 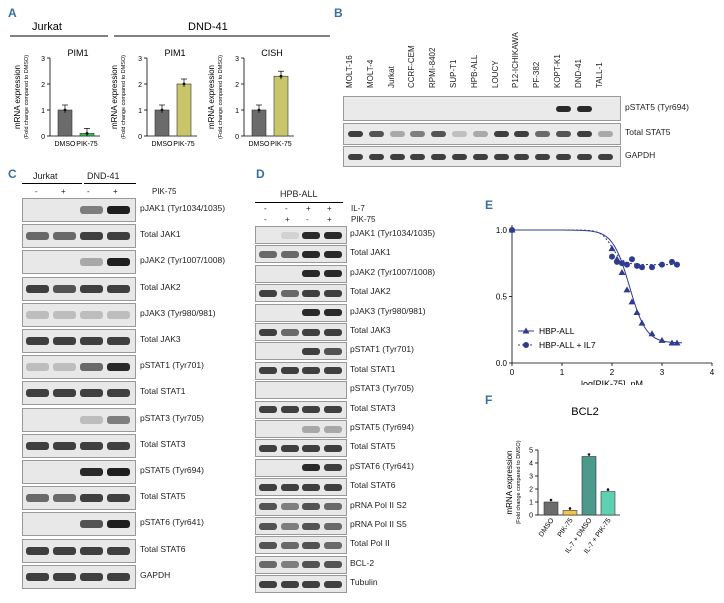 I want to click on panel-d-blot-label: Tubulin, so click(x=364, y=582).